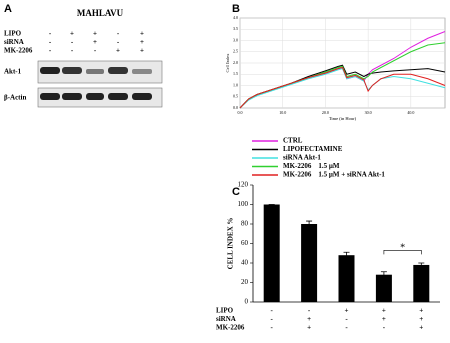 This screenshot has height=343, width=450. I want to click on significance-bracket, so click(402, 252).